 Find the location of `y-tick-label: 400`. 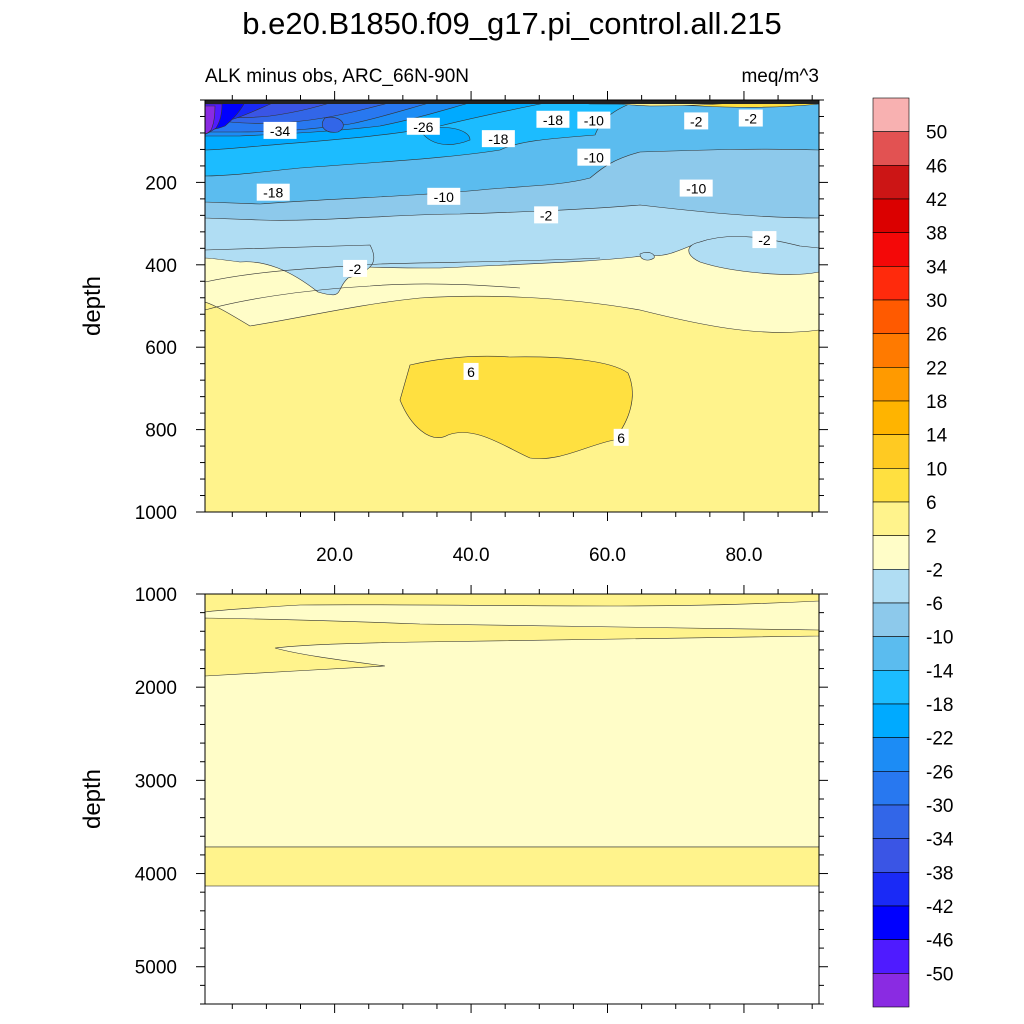

y-tick-label: 400 is located at coordinates (161, 266).